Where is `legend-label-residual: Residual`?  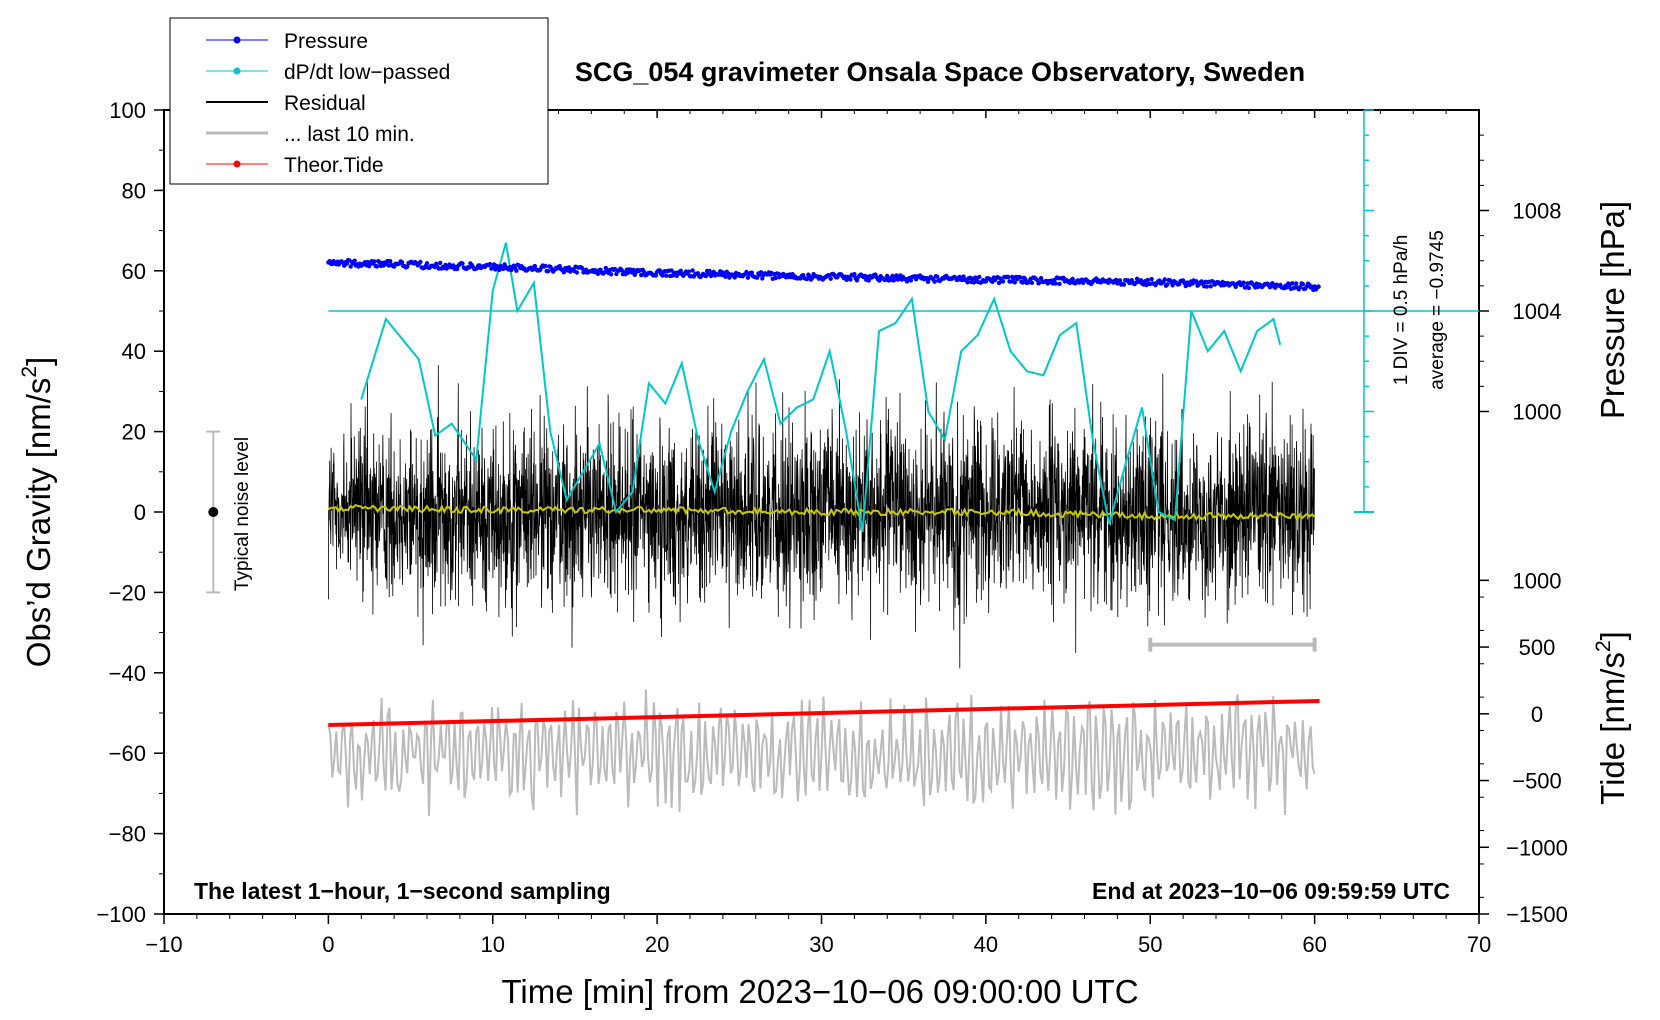
legend-label-residual: Residual is located at coordinates (325, 103).